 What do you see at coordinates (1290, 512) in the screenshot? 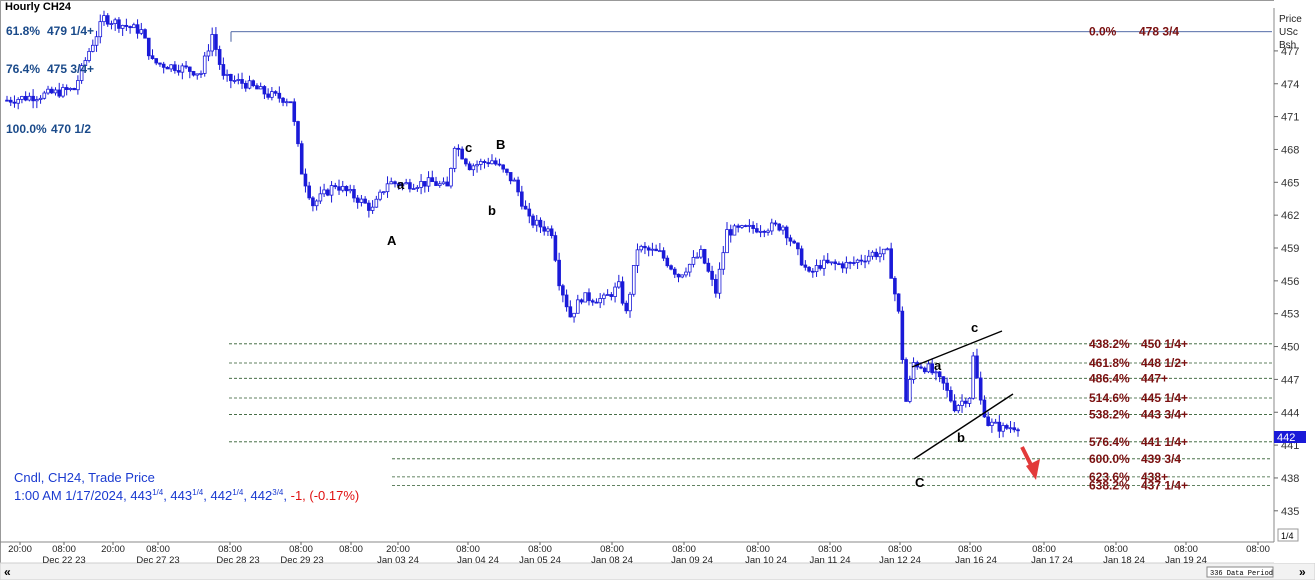
I see `y-tick-label: 435` at bounding box center [1290, 512].